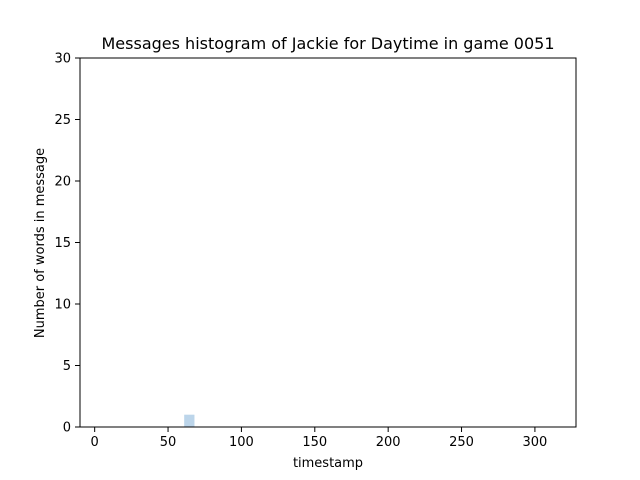 This screenshot has width=640, height=480. What do you see at coordinates (40, 243) in the screenshot?
I see `y-axis-label: Number of words in message` at bounding box center [40, 243].